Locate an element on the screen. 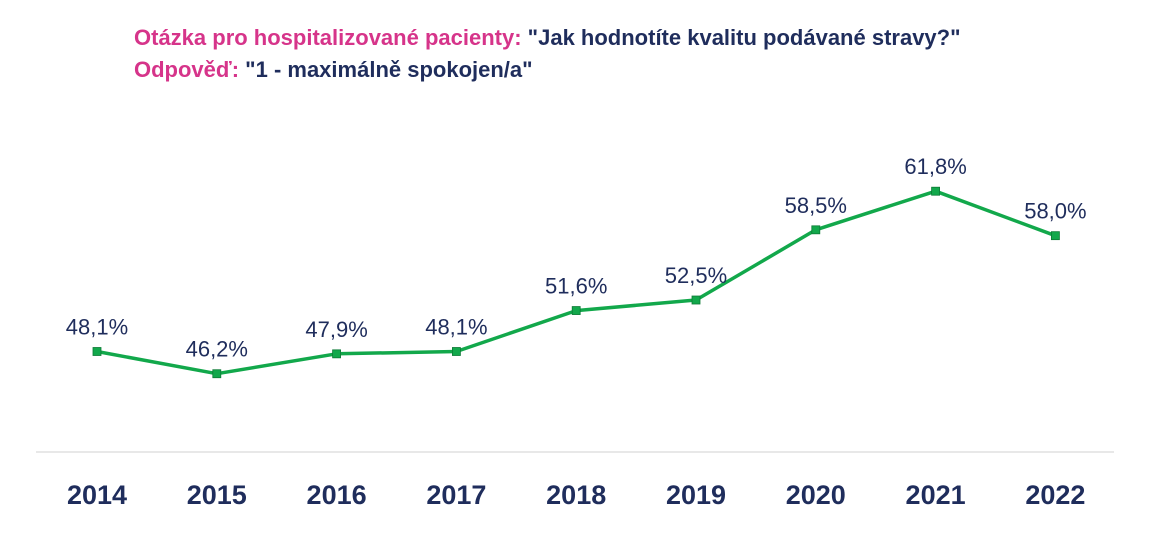 This screenshot has width=1150, height=540. answer-text: "1 - maximálně spokojen/a" is located at coordinates (389, 69).